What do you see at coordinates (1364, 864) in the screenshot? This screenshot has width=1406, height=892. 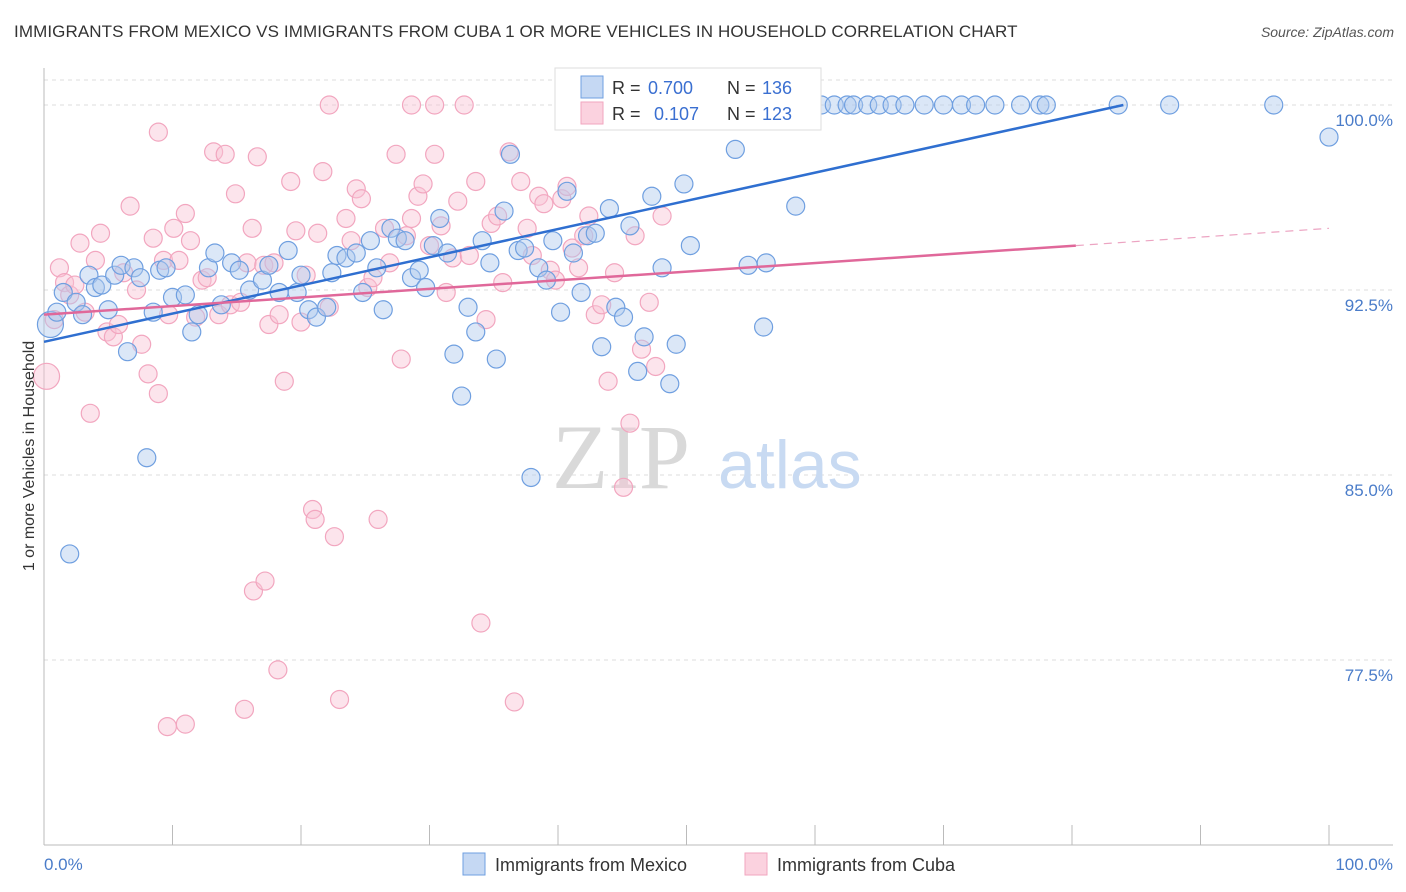 I see `x-tick-label-100: 100.0%` at bounding box center [1364, 864].